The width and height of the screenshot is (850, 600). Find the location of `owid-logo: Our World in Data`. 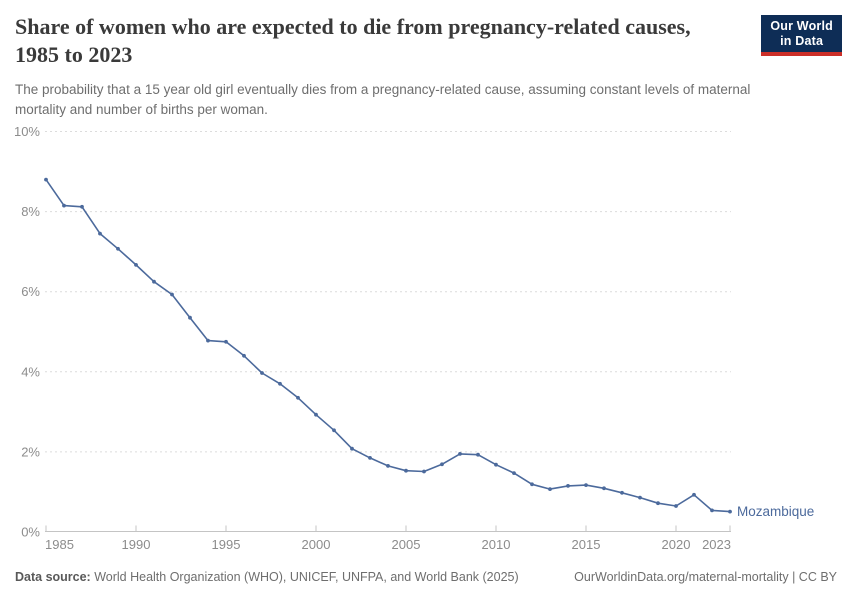

owid-logo: Our World in Data is located at coordinates (801, 35).